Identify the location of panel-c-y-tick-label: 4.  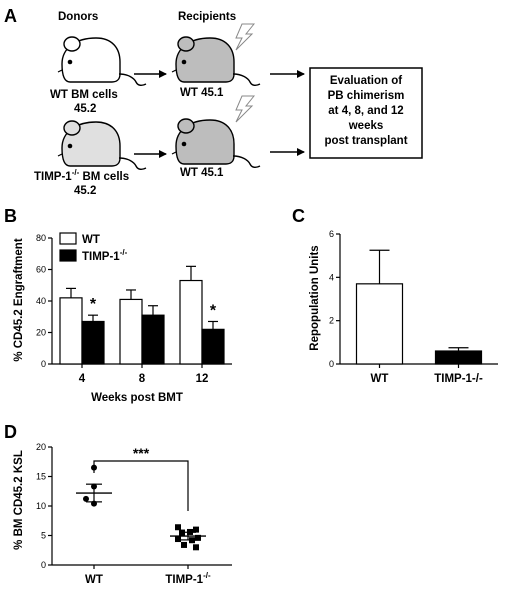
(331, 277).